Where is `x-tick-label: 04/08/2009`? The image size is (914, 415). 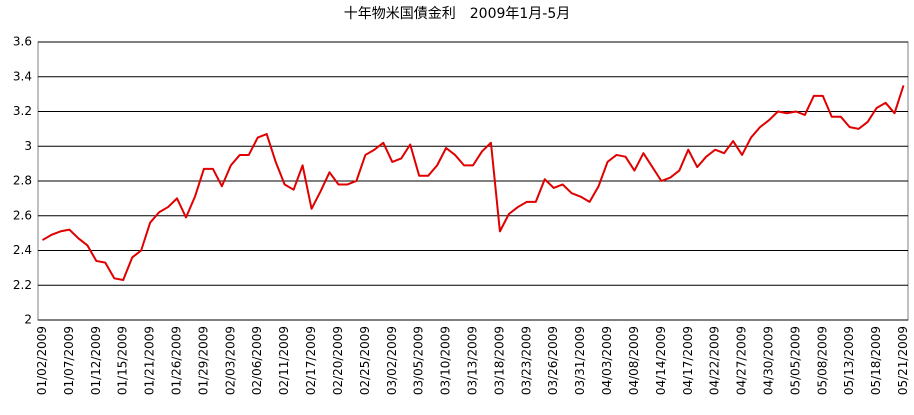
x-tick-label: 04/08/2009 is located at coordinates (634, 360).